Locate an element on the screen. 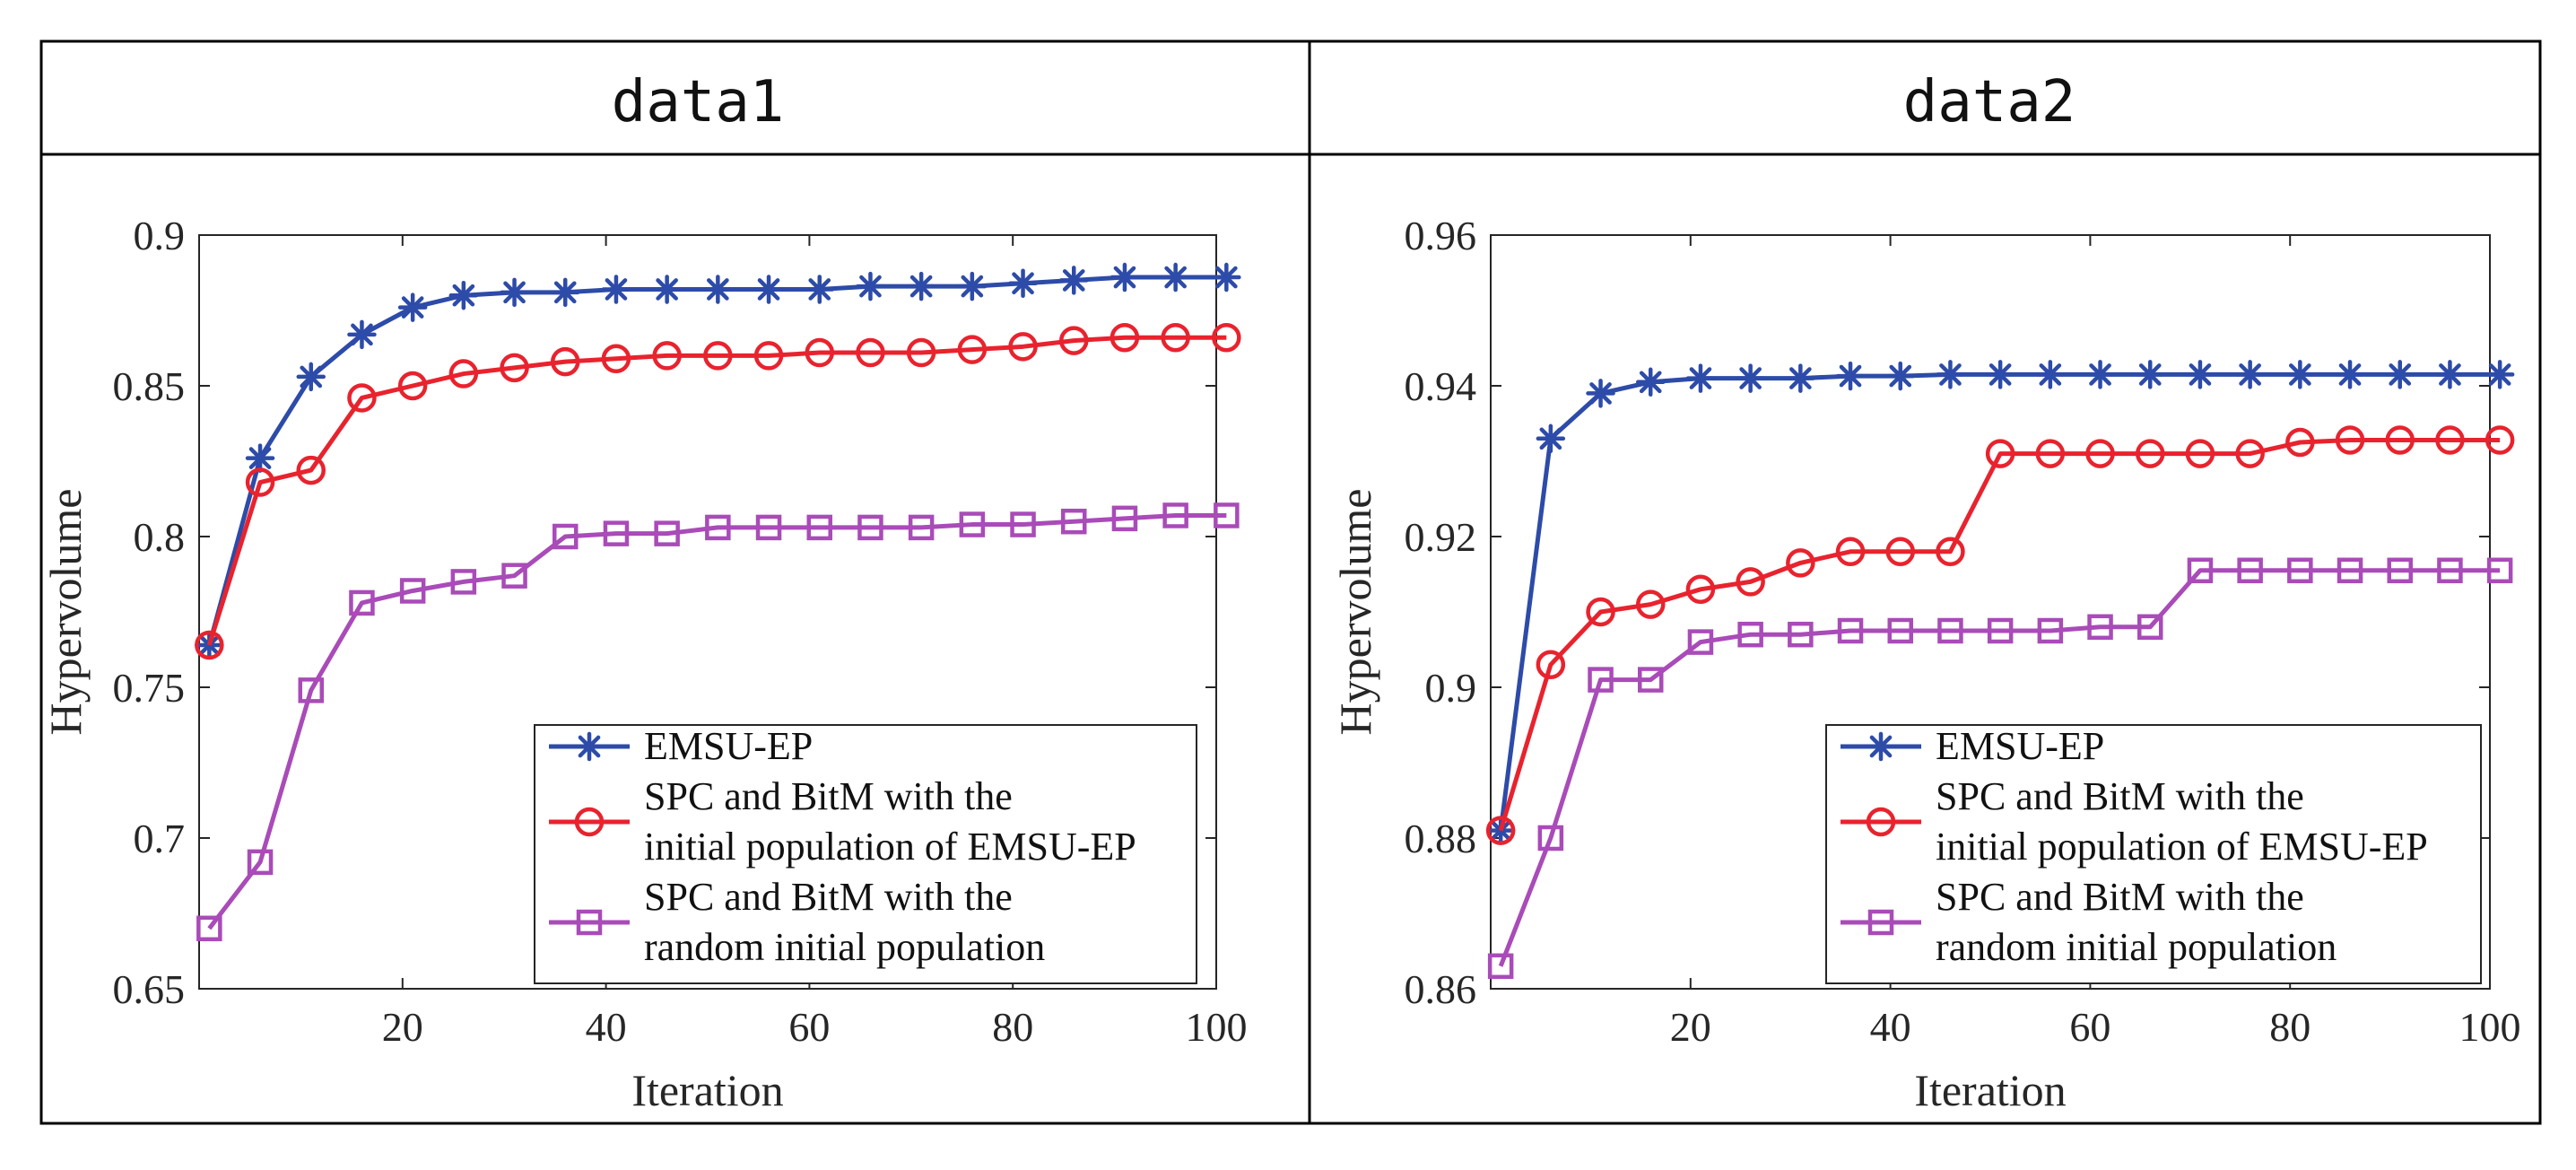 Image resolution: width=2576 pixels, height=1170 pixels. legend-label: random initial population is located at coordinates (2136, 947).